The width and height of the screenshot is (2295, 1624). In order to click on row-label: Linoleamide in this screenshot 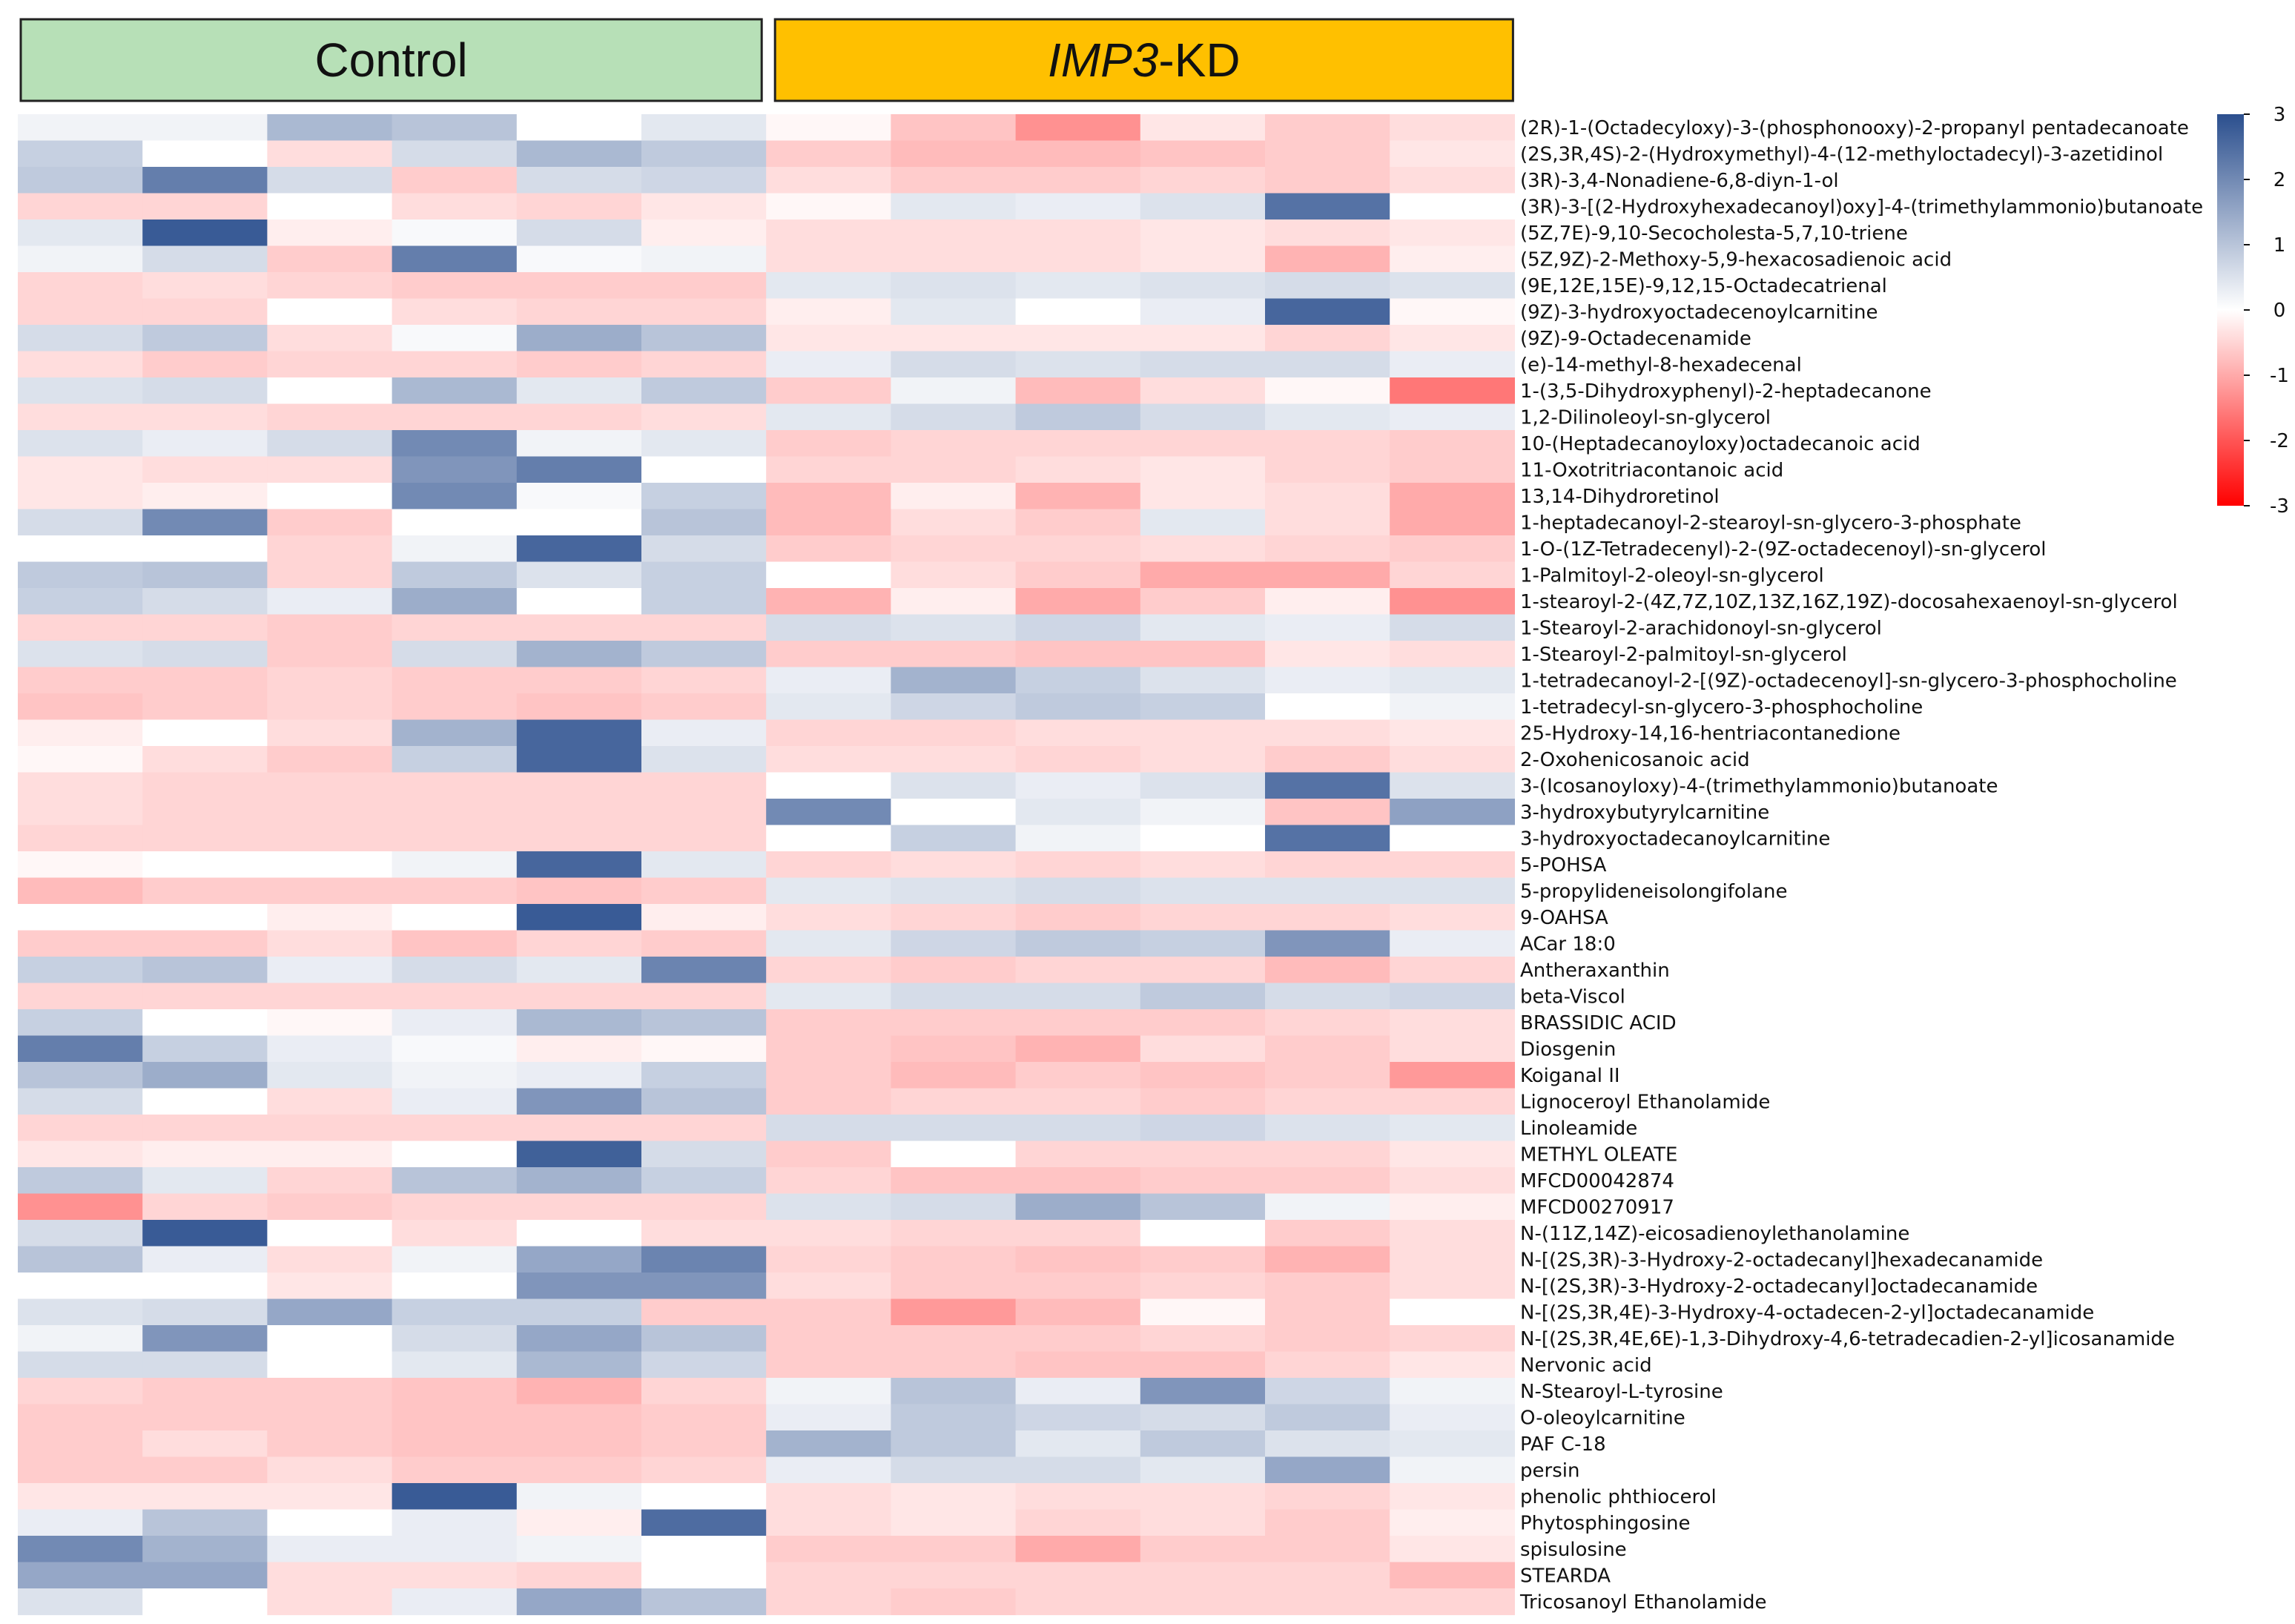, I will do `click(1578, 1129)`.